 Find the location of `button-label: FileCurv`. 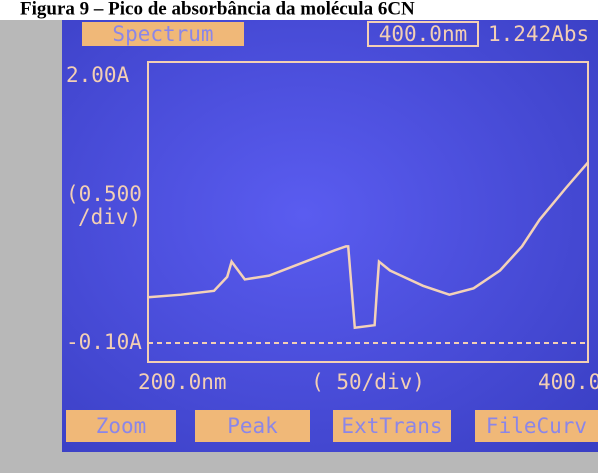

button-label: FileCurv is located at coordinates (536, 426).